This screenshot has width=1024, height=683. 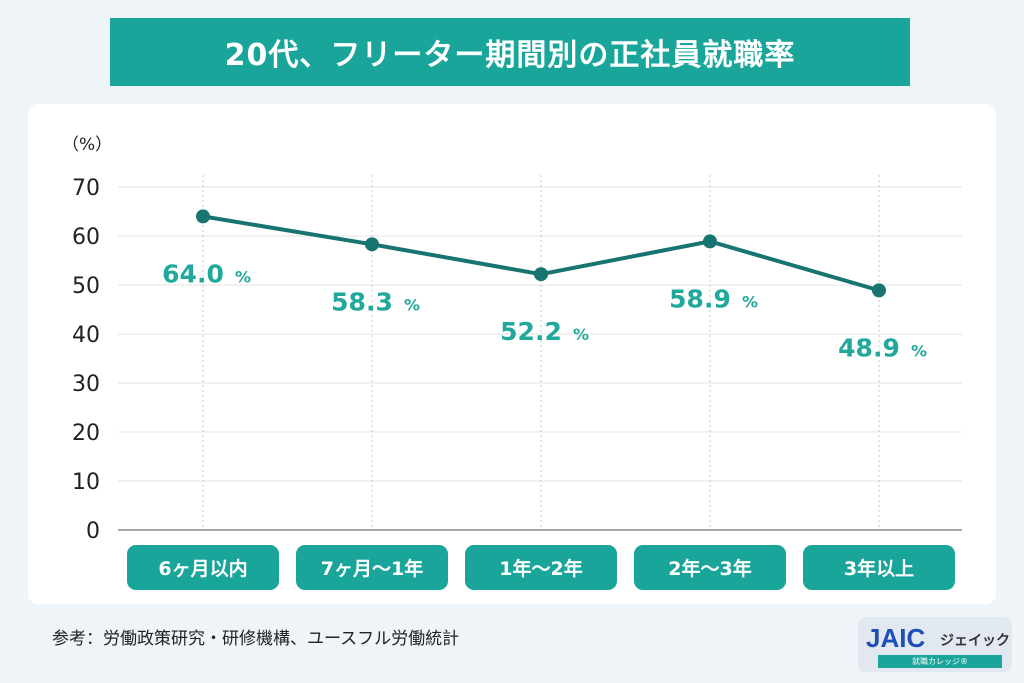 What do you see at coordinates (531, 331) in the screenshot?
I see `data-label: 52.2` at bounding box center [531, 331].